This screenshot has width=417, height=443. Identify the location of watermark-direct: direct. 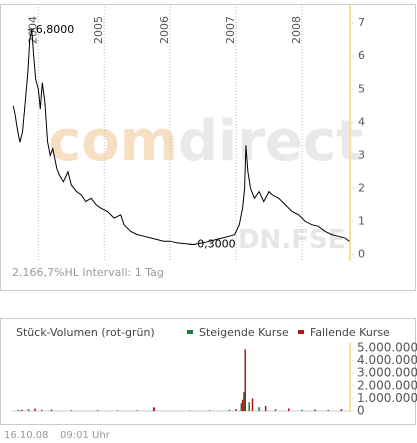
(270, 141).